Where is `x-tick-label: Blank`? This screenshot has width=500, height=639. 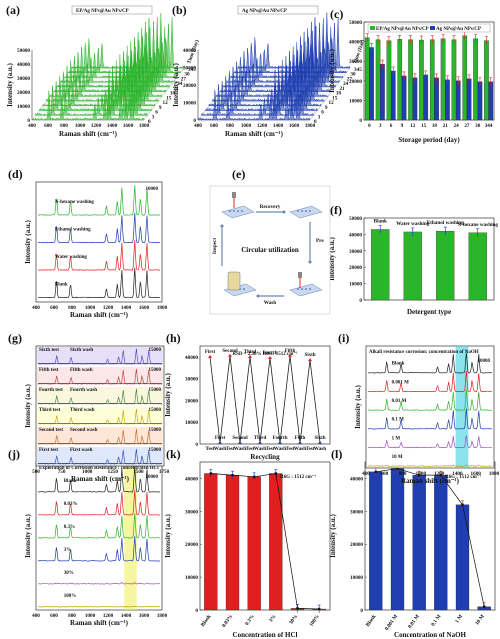
x-tick-label: Blank is located at coordinates (206, 621).